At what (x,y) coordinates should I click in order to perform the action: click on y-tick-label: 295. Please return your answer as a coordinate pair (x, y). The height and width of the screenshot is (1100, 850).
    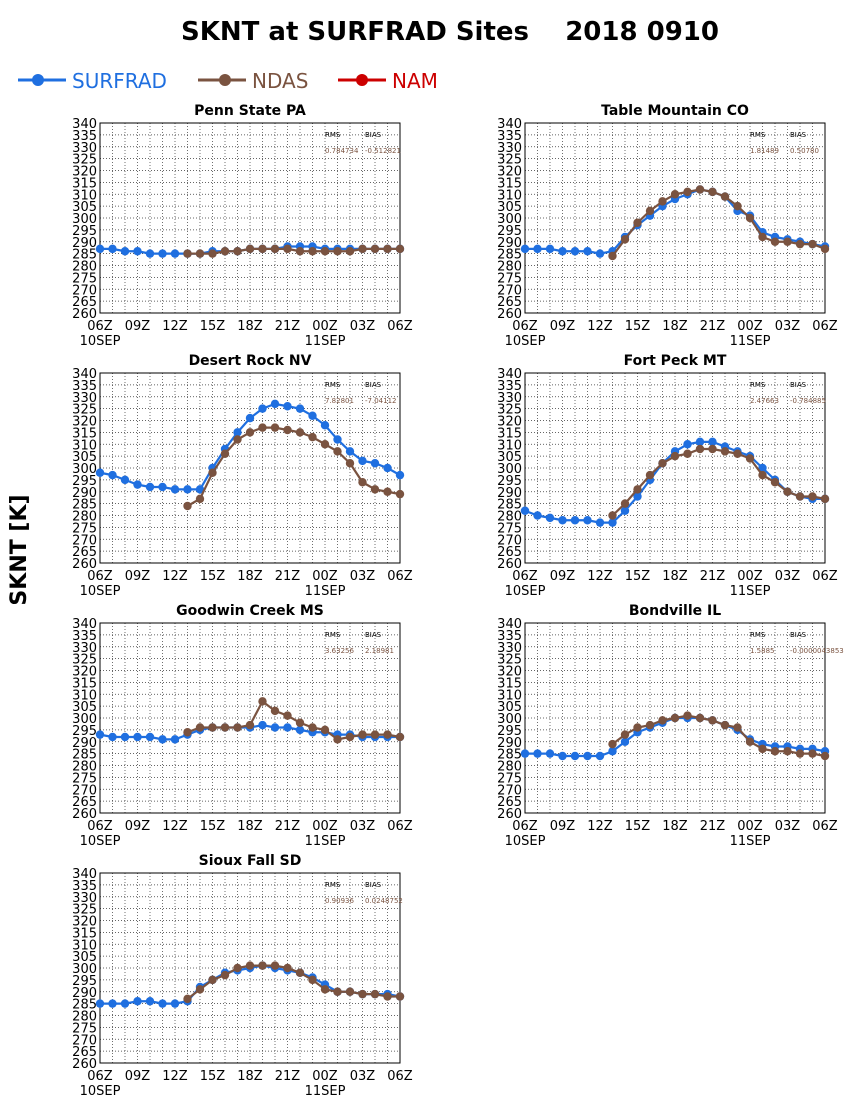
    Looking at the image, I should click on (509, 731).